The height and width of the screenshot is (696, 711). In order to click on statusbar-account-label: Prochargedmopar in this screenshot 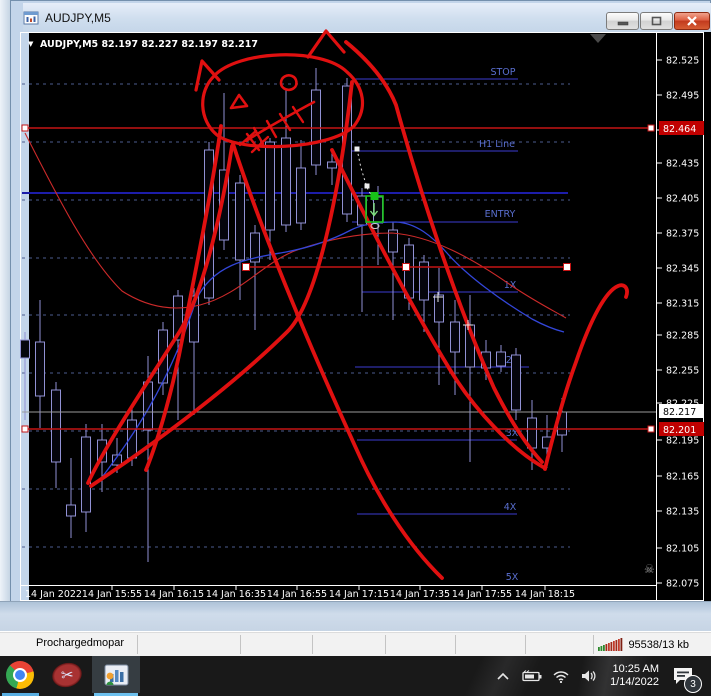, I will do `click(80, 643)`.